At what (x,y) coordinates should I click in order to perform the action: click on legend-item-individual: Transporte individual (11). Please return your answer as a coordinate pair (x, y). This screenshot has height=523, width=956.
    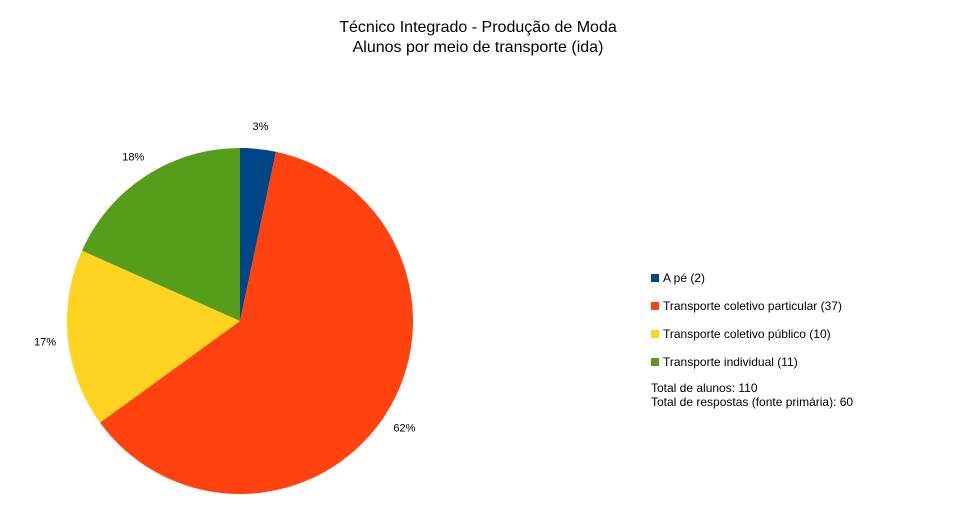
    Looking at the image, I should click on (746, 362).